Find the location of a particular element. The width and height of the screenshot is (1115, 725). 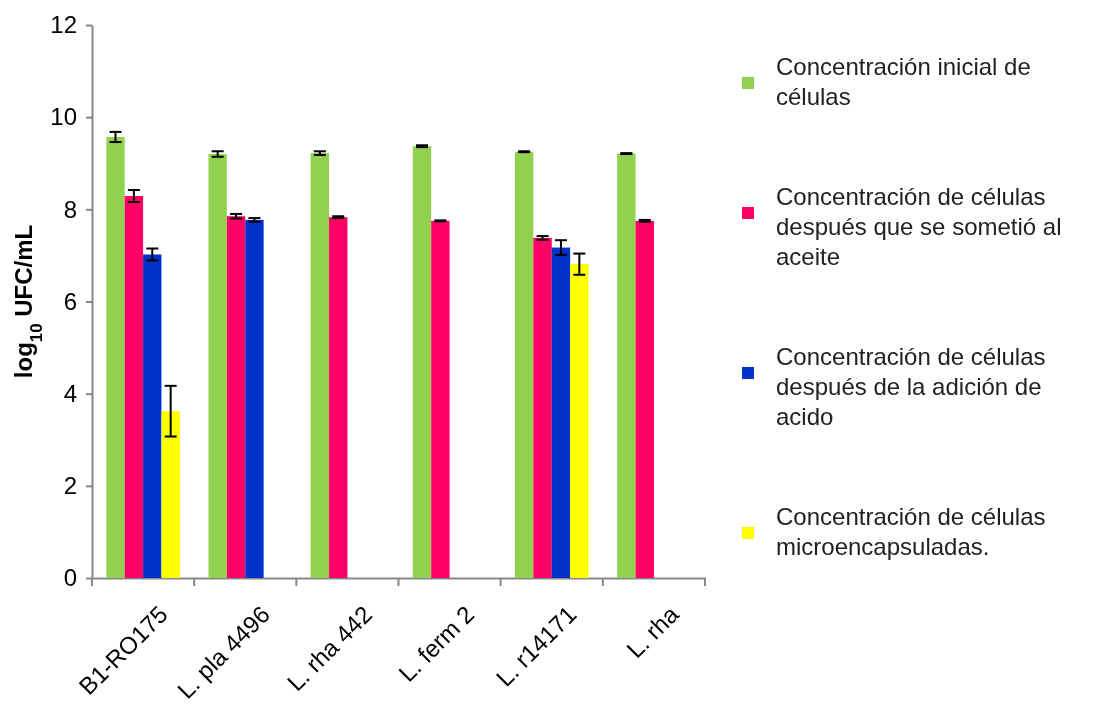

y-tick-label: 12 is located at coordinates (63, 25).